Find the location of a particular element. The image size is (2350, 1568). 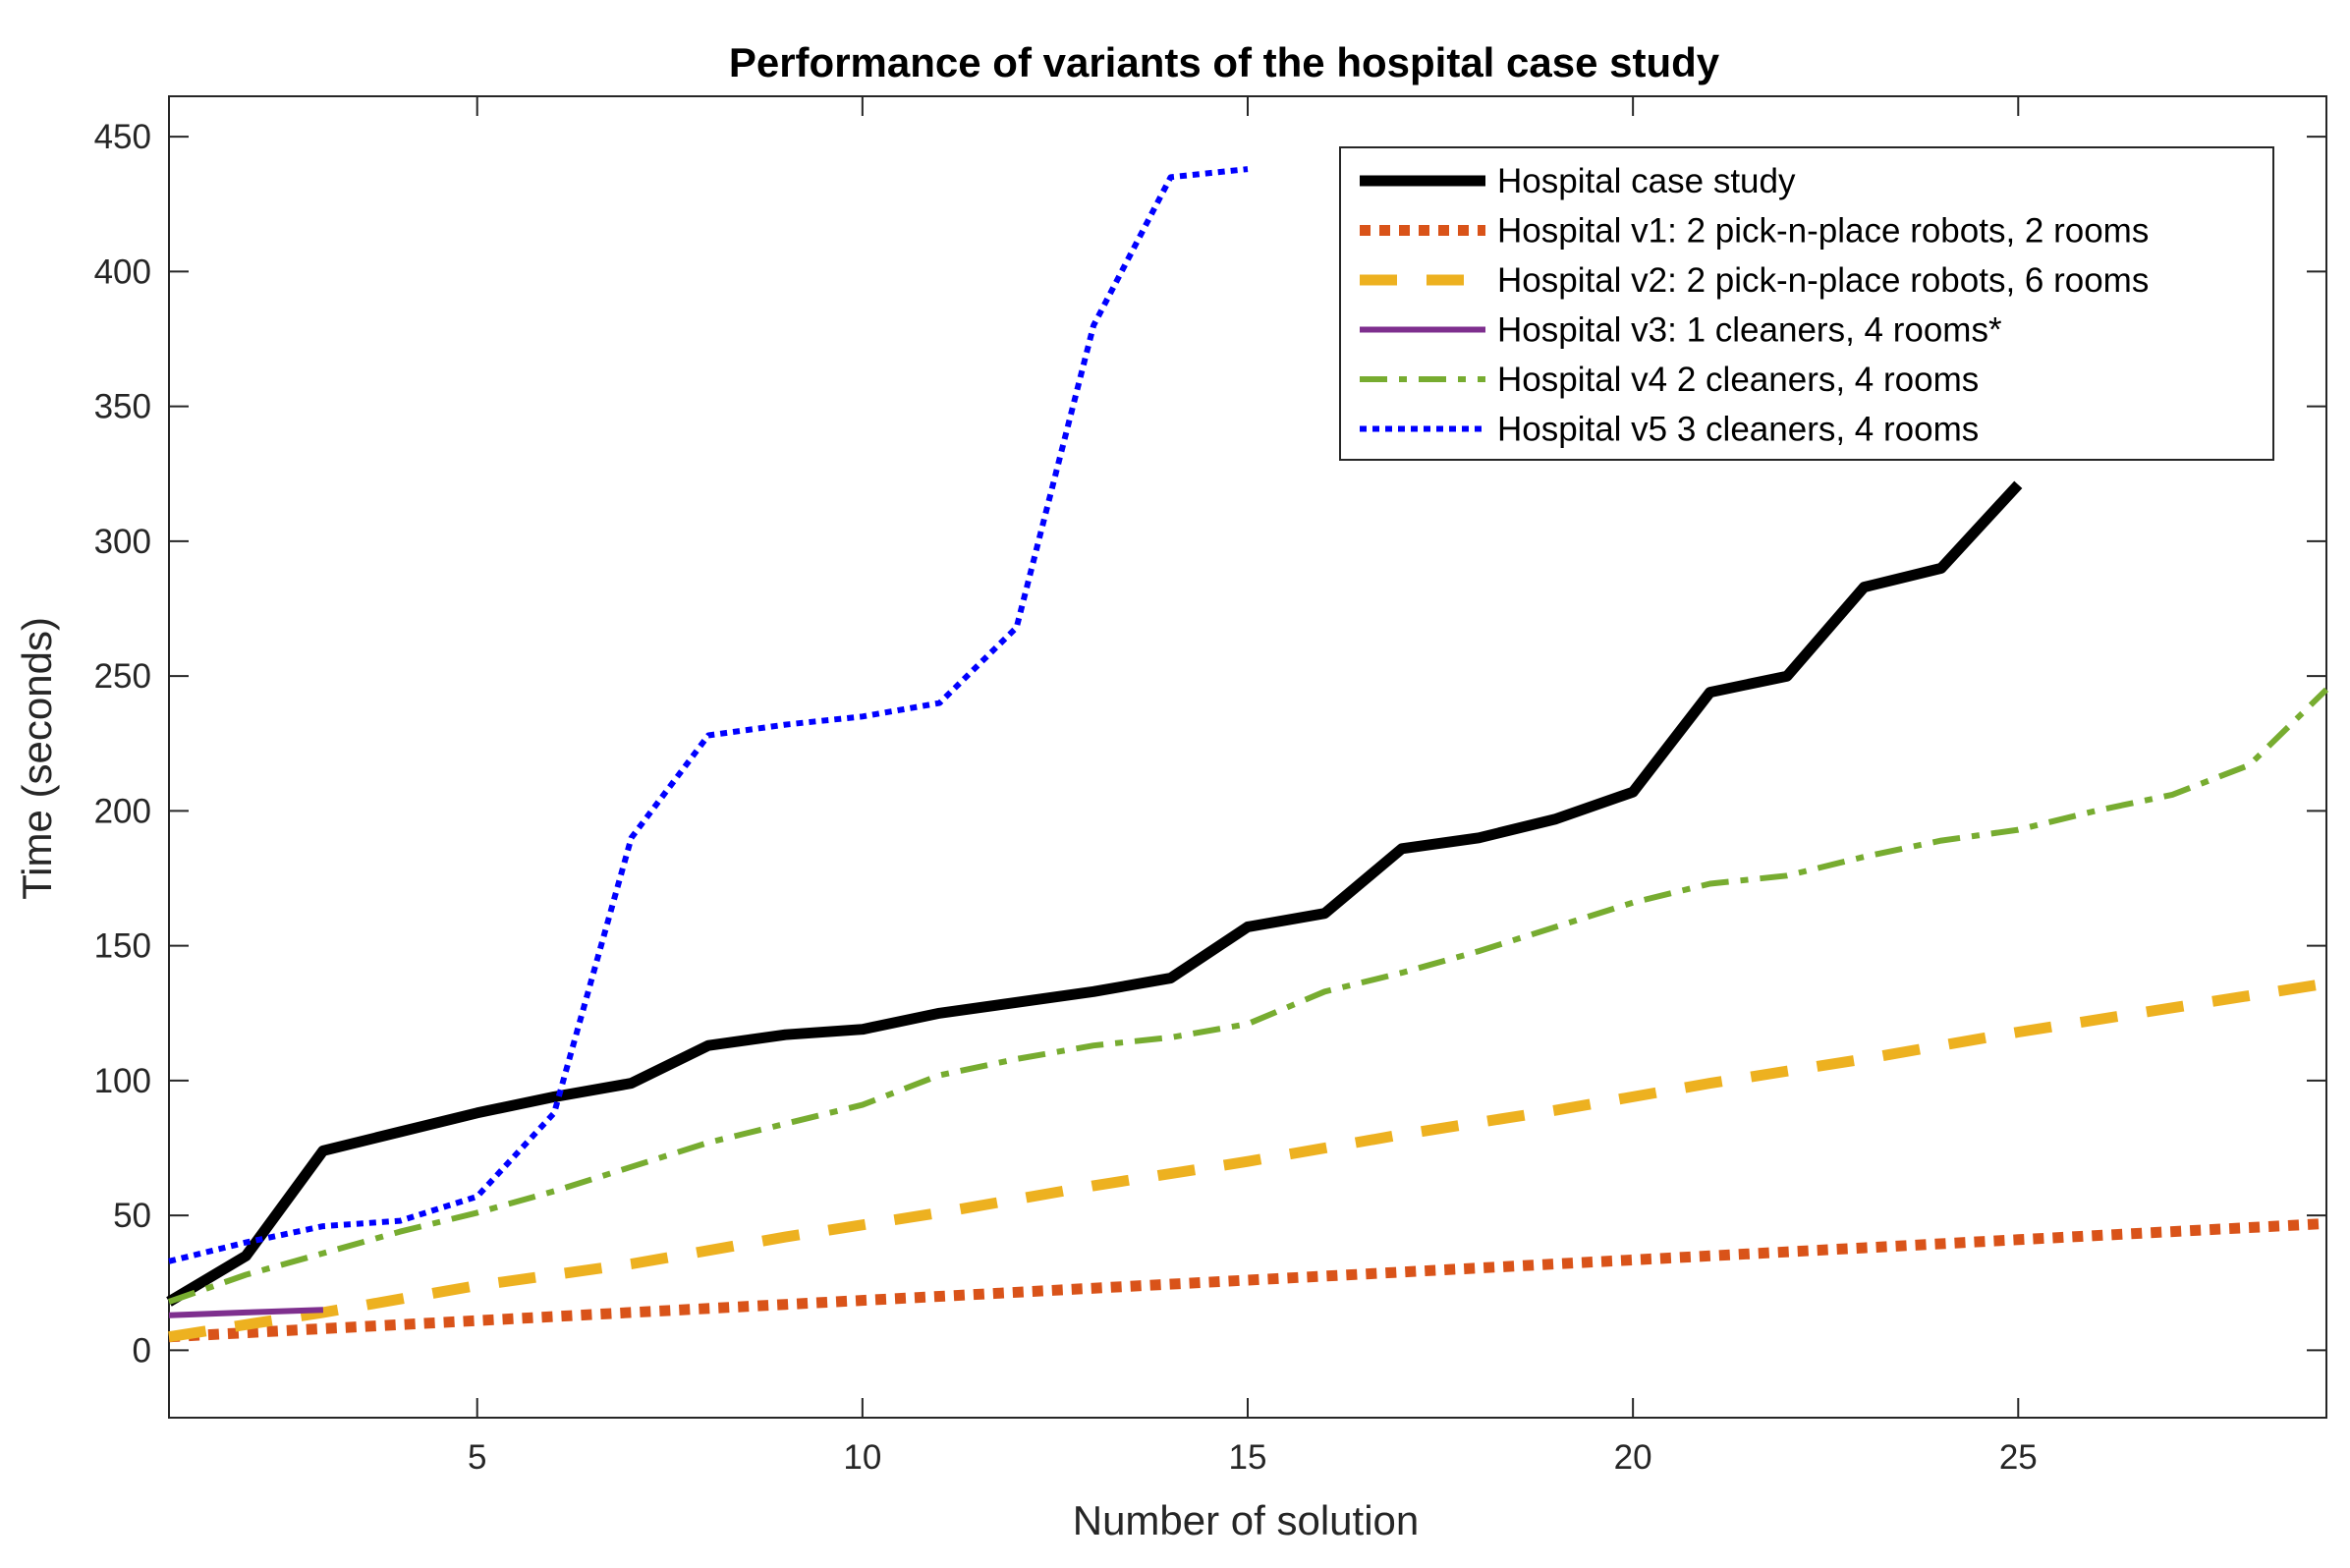

x-tick-label: 20 is located at coordinates (1633, 1457).